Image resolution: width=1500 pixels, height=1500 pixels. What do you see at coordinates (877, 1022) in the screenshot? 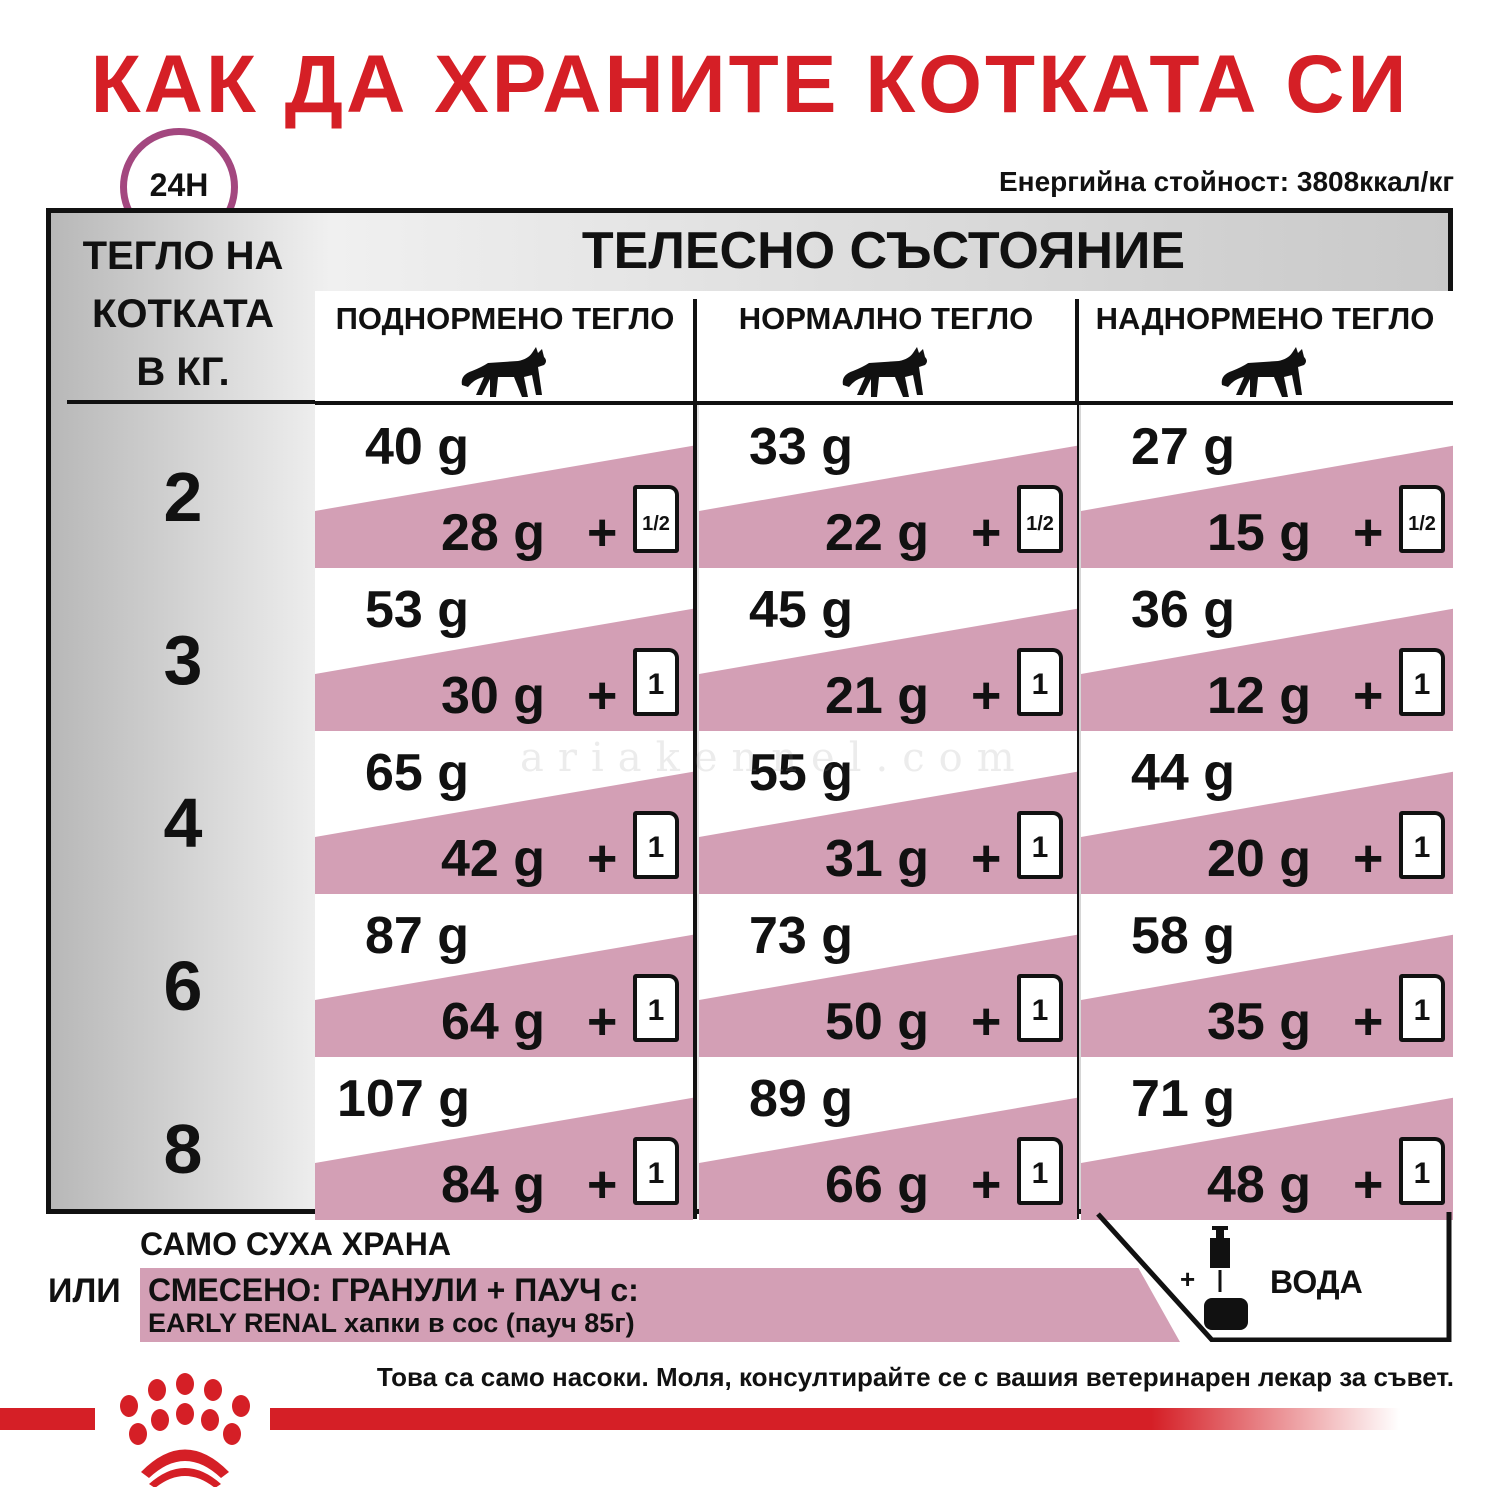
I see `mixed-amount: 50 g` at bounding box center [877, 1022].